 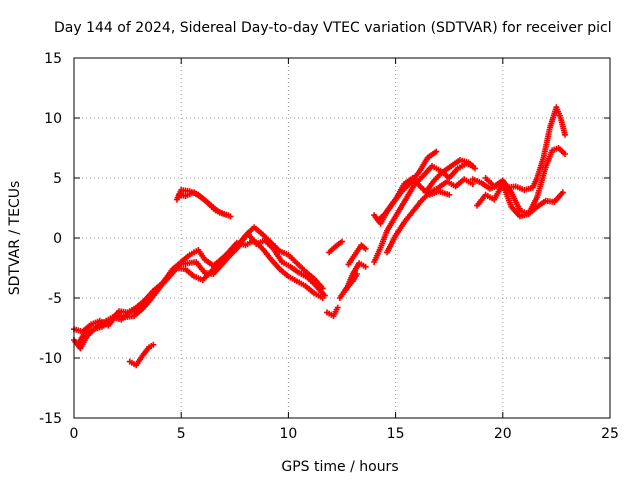 What do you see at coordinates (503, 434) in the screenshot?
I see `x-tick-label: 20` at bounding box center [503, 434].